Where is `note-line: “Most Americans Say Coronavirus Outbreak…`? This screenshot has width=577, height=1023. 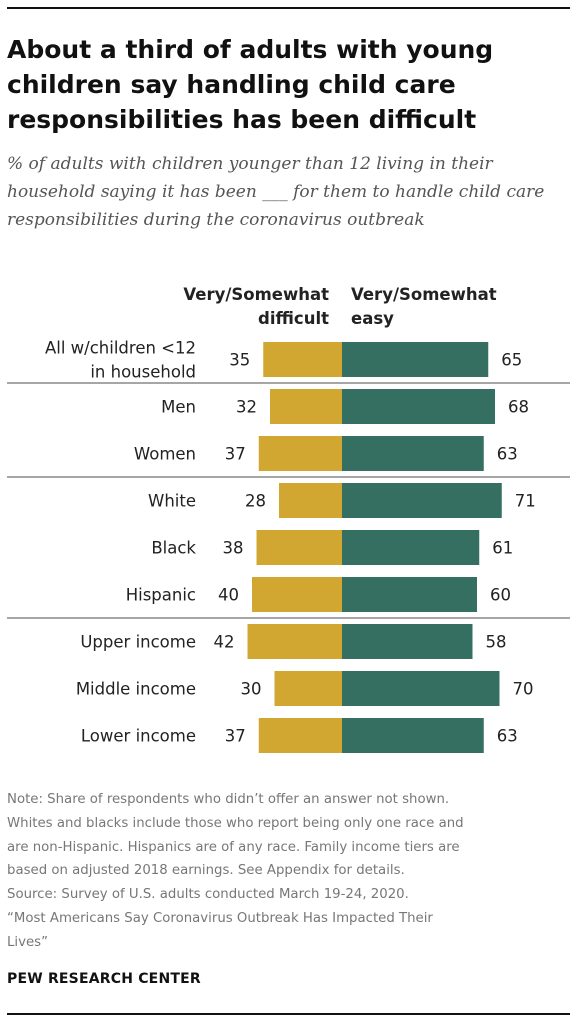 note-line: “Most Americans Say Coronavirus Outbreak… is located at coordinates (220, 918).